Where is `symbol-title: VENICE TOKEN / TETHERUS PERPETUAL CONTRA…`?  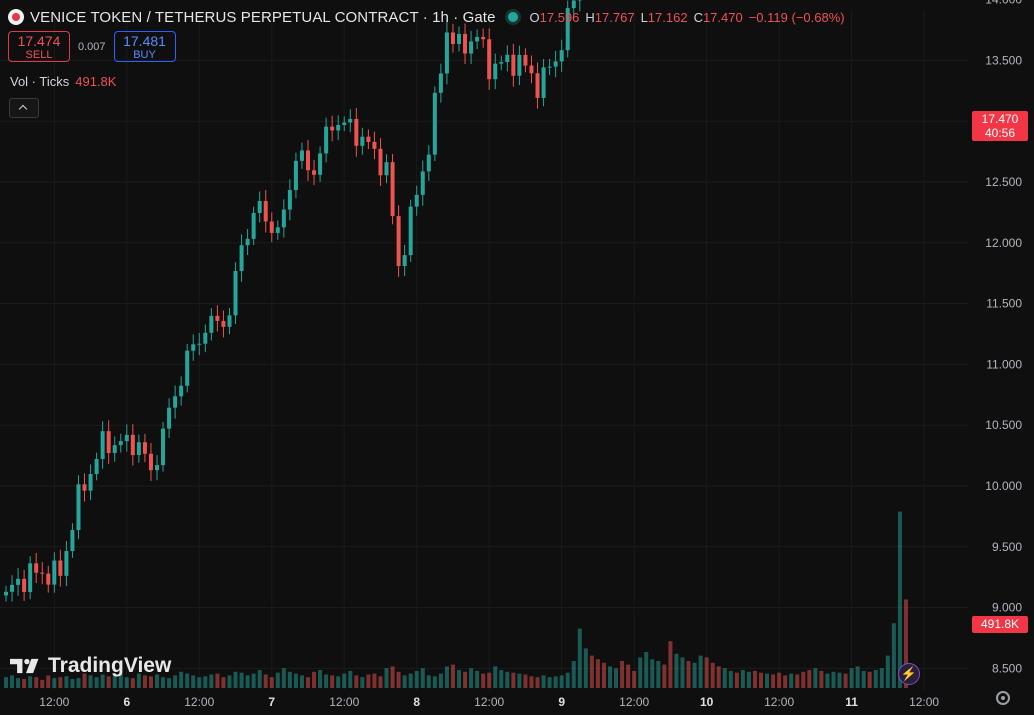
symbol-title: VENICE TOKEN / TETHERUS PERPETUAL CONTRA… is located at coordinates (263, 17).